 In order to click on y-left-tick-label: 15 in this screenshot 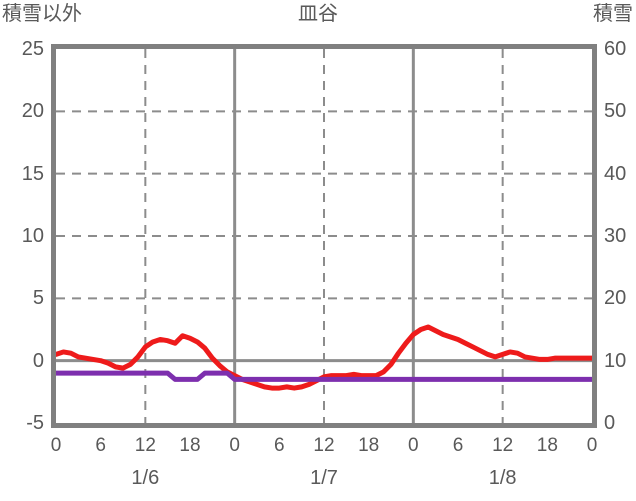, I will do `click(32, 173)`.